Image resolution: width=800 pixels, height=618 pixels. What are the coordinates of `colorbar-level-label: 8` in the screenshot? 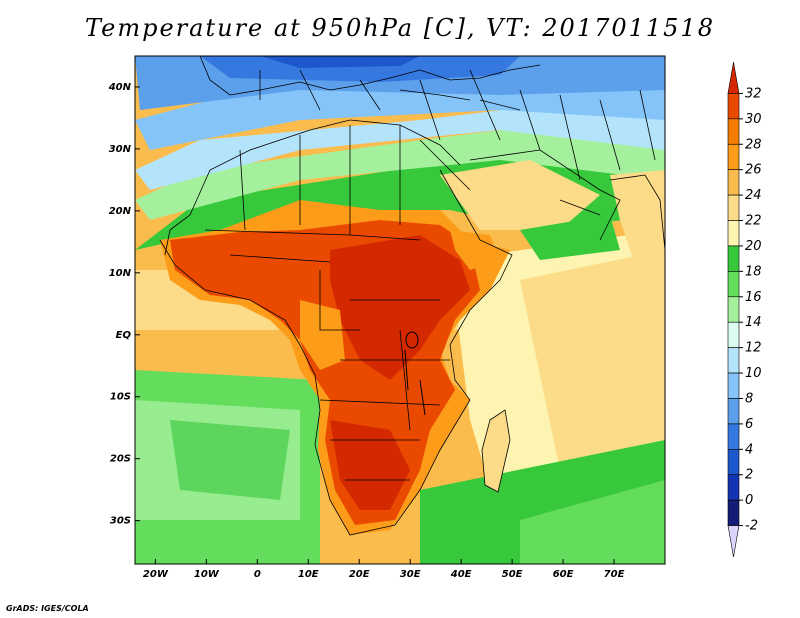 It's located at (749, 398).